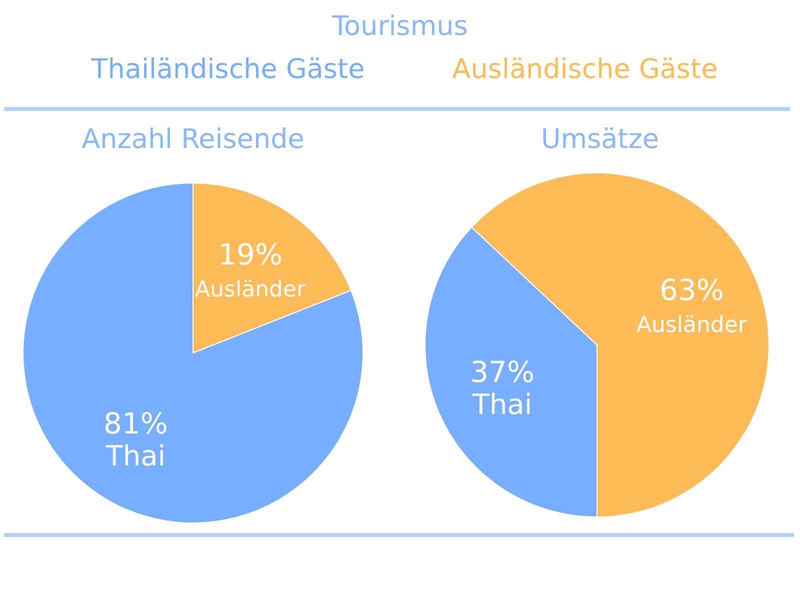  I want to click on data-label: 19%, so click(250, 255).